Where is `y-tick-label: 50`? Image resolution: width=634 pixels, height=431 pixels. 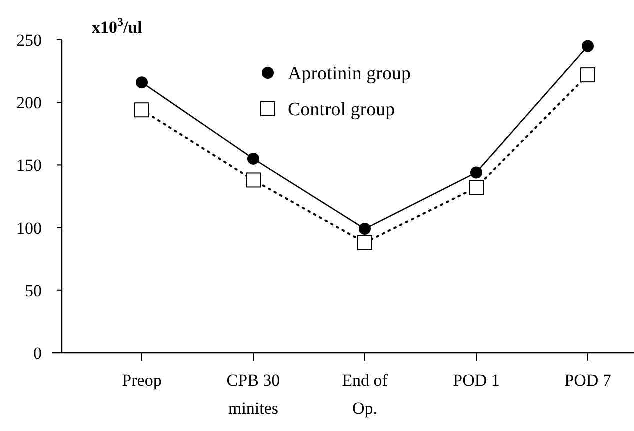
y-tick-label: 50 is located at coordinates (33, 290).